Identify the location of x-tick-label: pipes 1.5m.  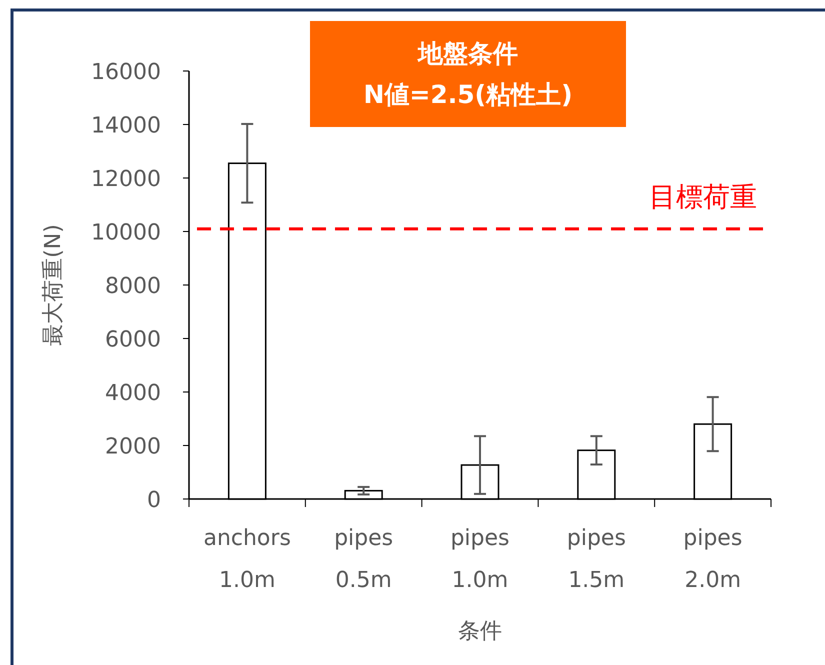
(596, 559).